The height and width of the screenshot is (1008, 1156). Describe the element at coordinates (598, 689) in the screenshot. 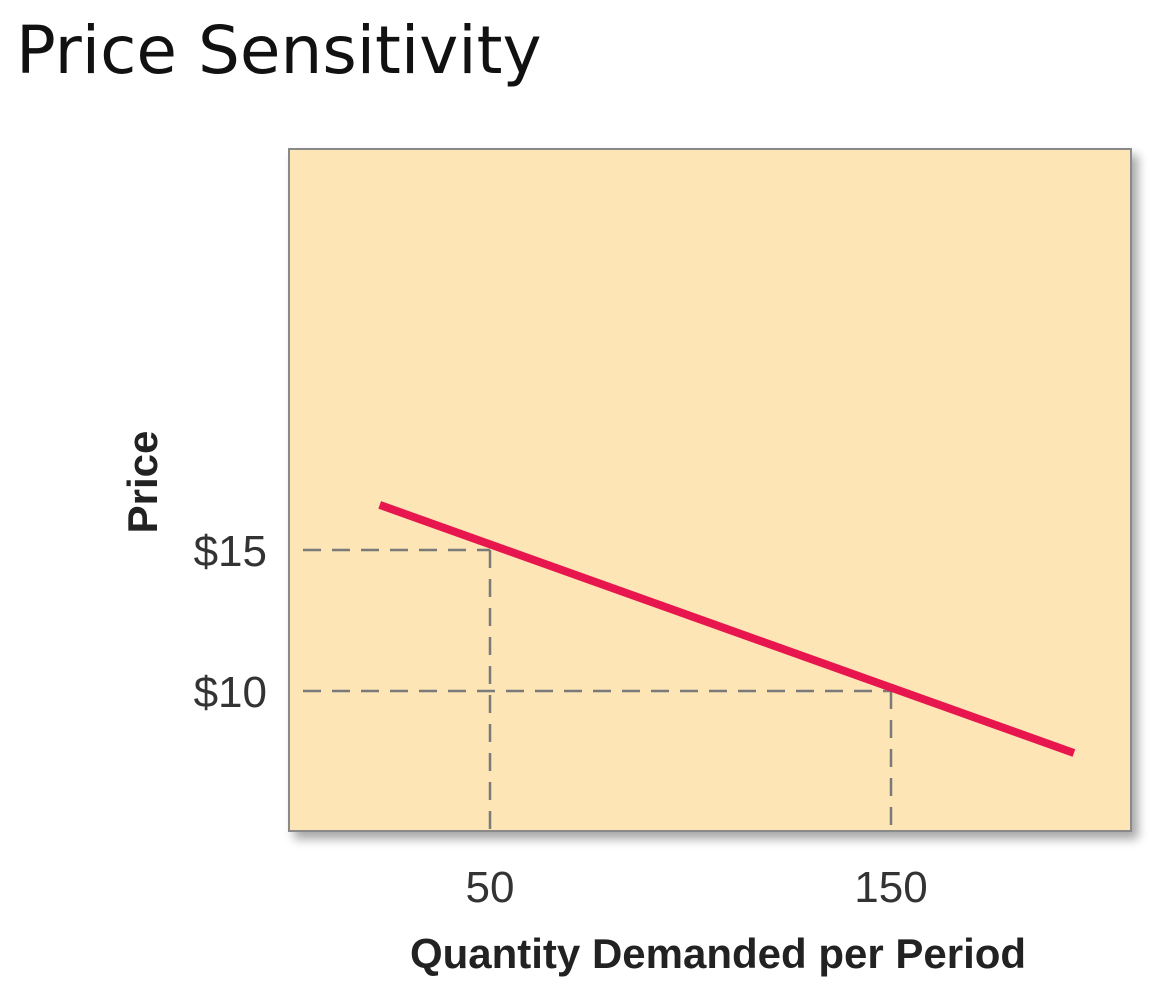

I see `guide-lines` at that location.